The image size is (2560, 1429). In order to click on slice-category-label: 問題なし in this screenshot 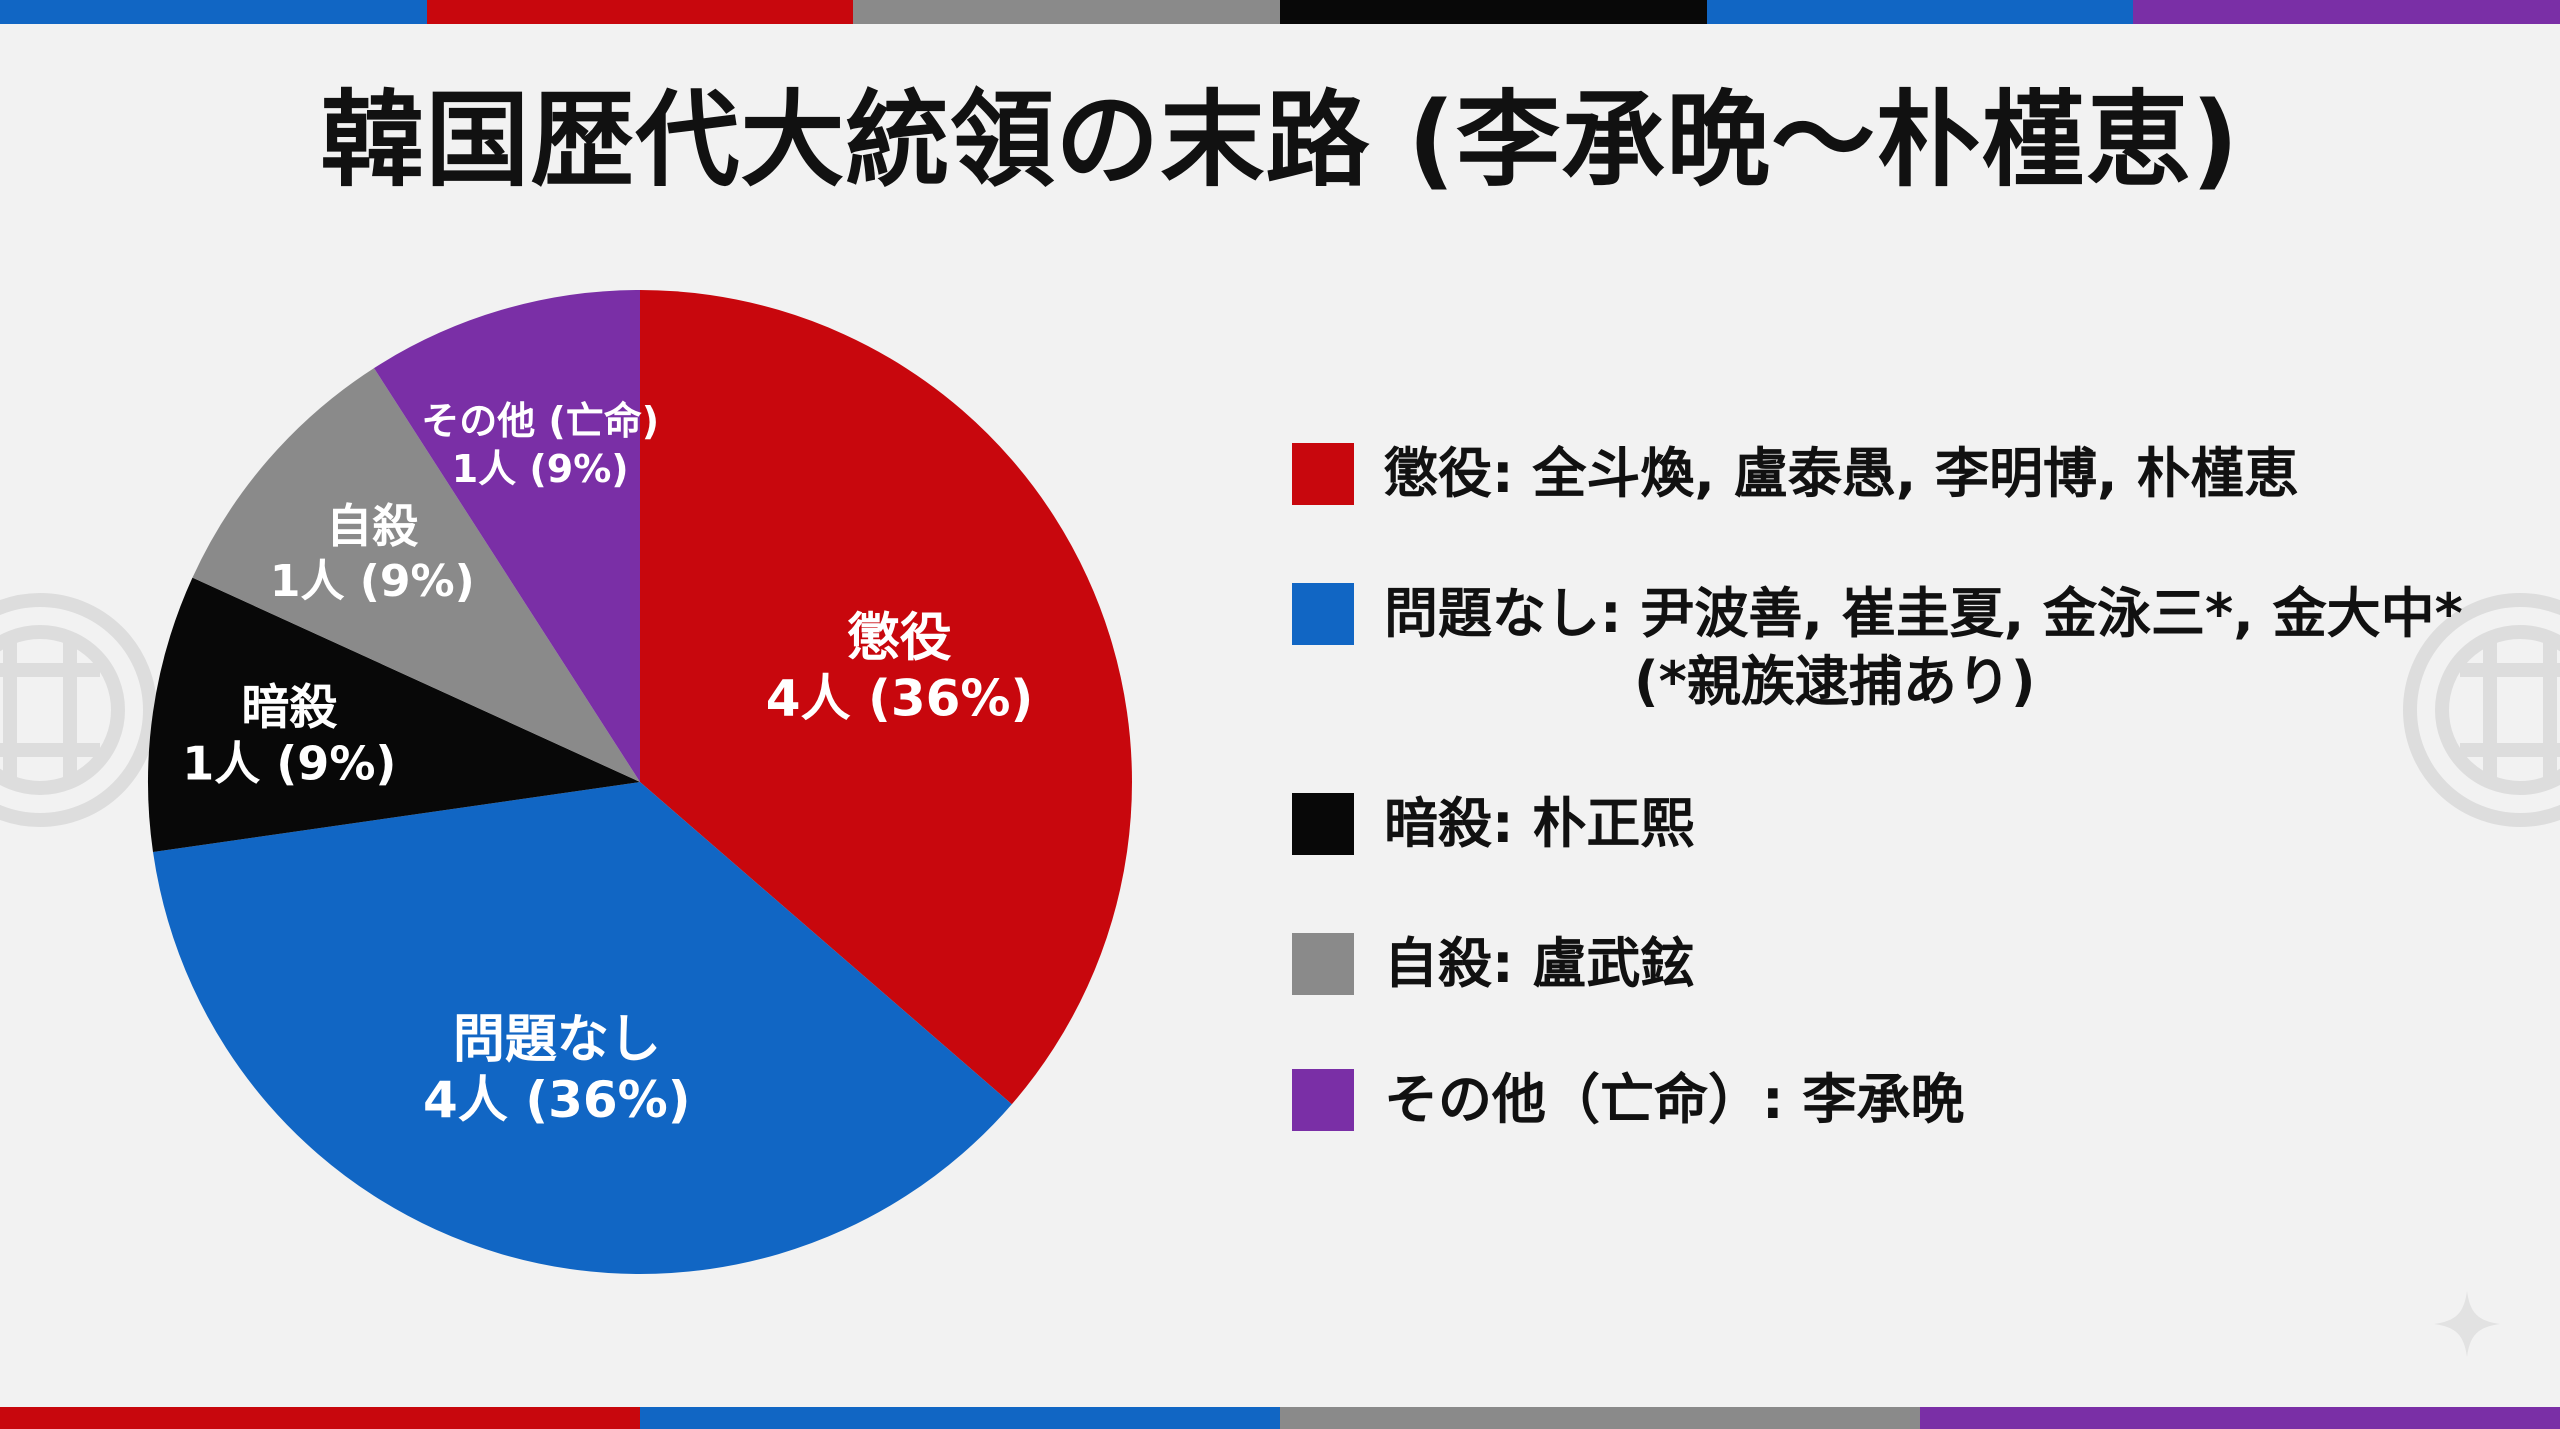, I will do `click(557, 1040)`.